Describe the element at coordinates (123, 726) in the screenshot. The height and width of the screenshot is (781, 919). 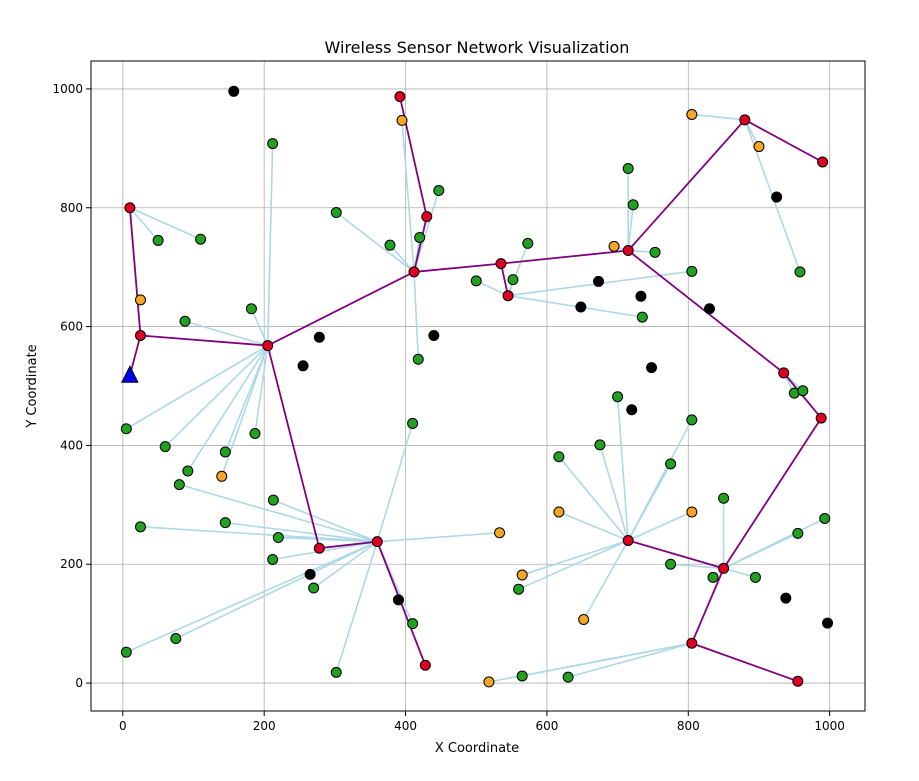
I see `x-tick-label: 0` at that location.